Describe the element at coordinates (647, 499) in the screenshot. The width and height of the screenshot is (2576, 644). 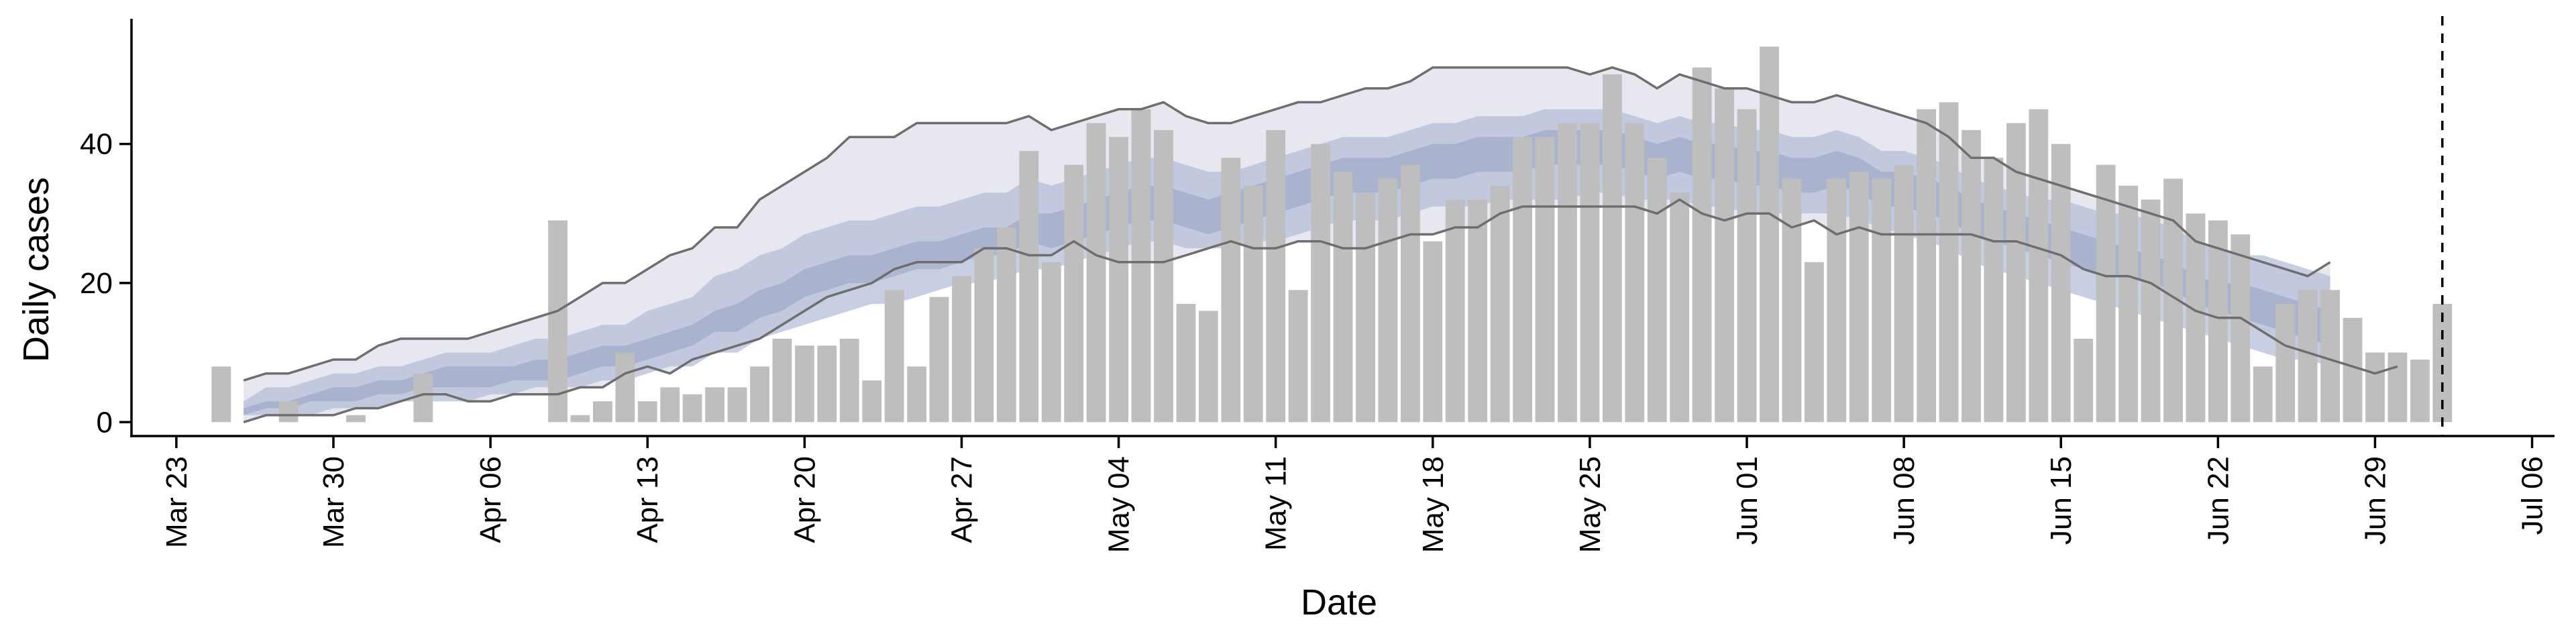
I see `x-tick-label: Apr 13` at that location.